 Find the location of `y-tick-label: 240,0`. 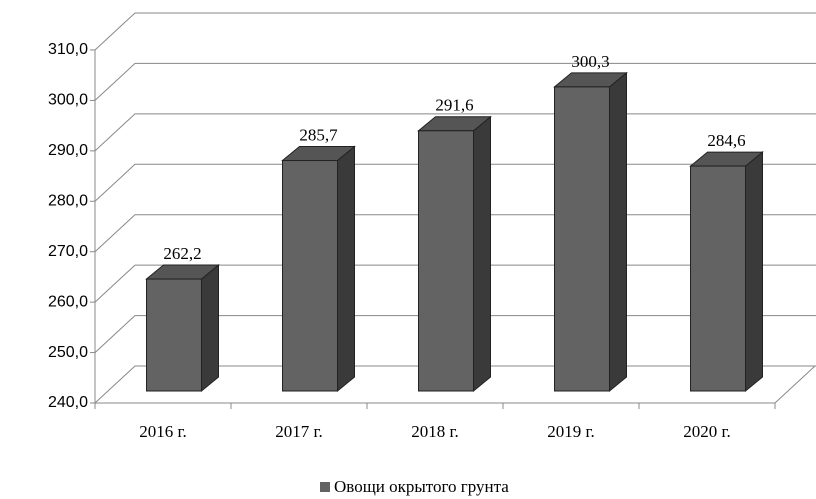

y-tick-label: 240,0 is located at coordinates (68, 402).